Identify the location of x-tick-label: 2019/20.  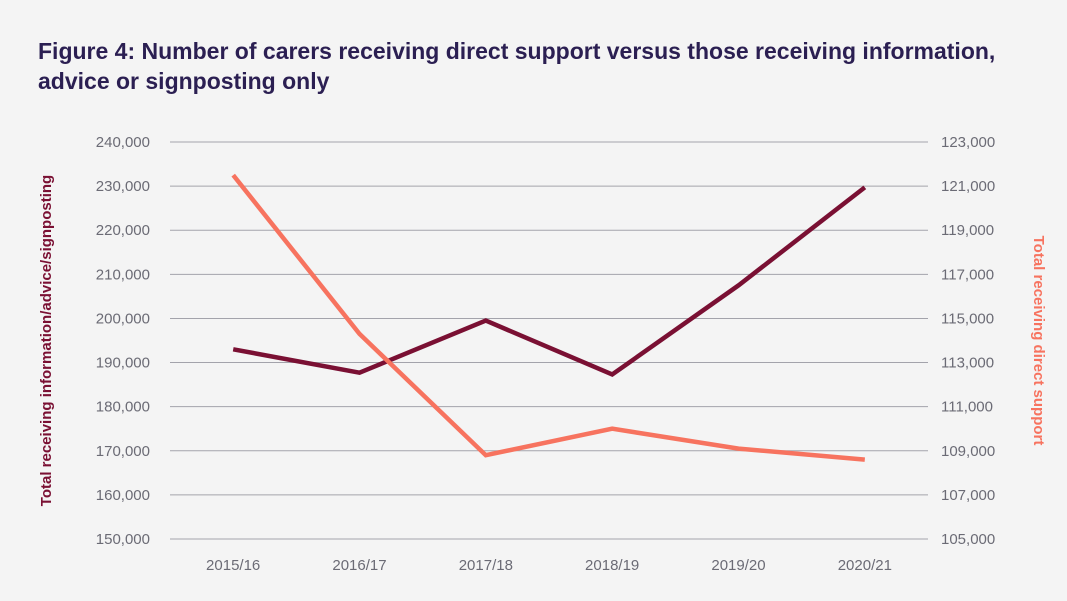
(738, 565).